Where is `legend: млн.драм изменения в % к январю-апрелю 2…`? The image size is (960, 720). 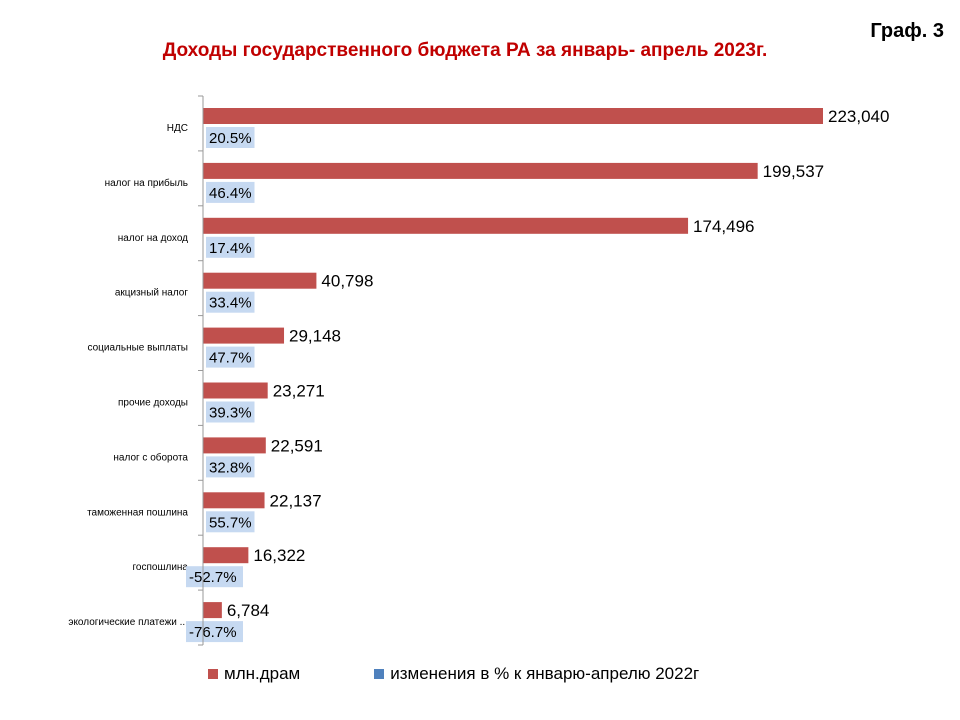 legend: млн.драм изменения в % к январю-апрелю 2… is located at coordinates (490, 674).